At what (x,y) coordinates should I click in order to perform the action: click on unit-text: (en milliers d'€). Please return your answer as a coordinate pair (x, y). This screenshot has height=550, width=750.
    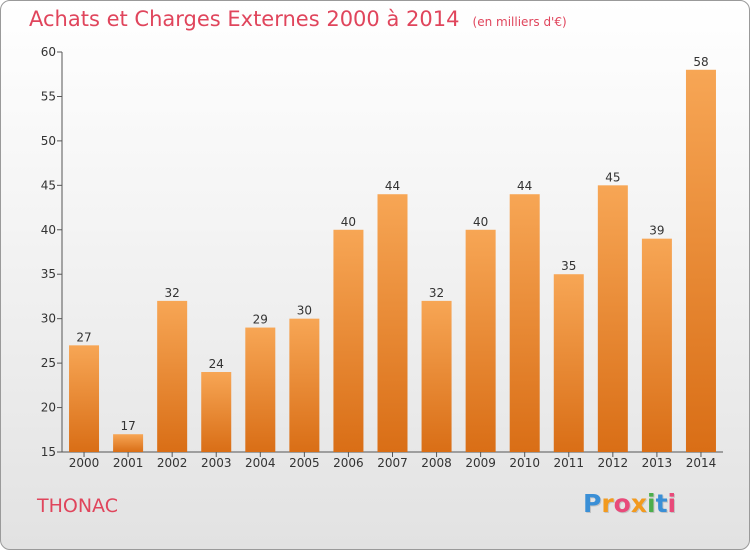
    Looking at the image, I should click on (519, 22).